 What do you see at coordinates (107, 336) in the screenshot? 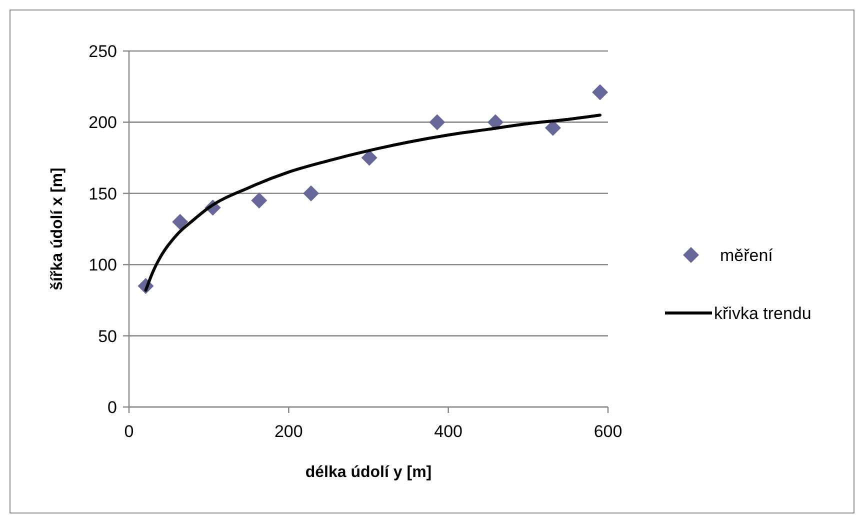
I see `y-tick-label: 50` at bounding box center [107, 336].